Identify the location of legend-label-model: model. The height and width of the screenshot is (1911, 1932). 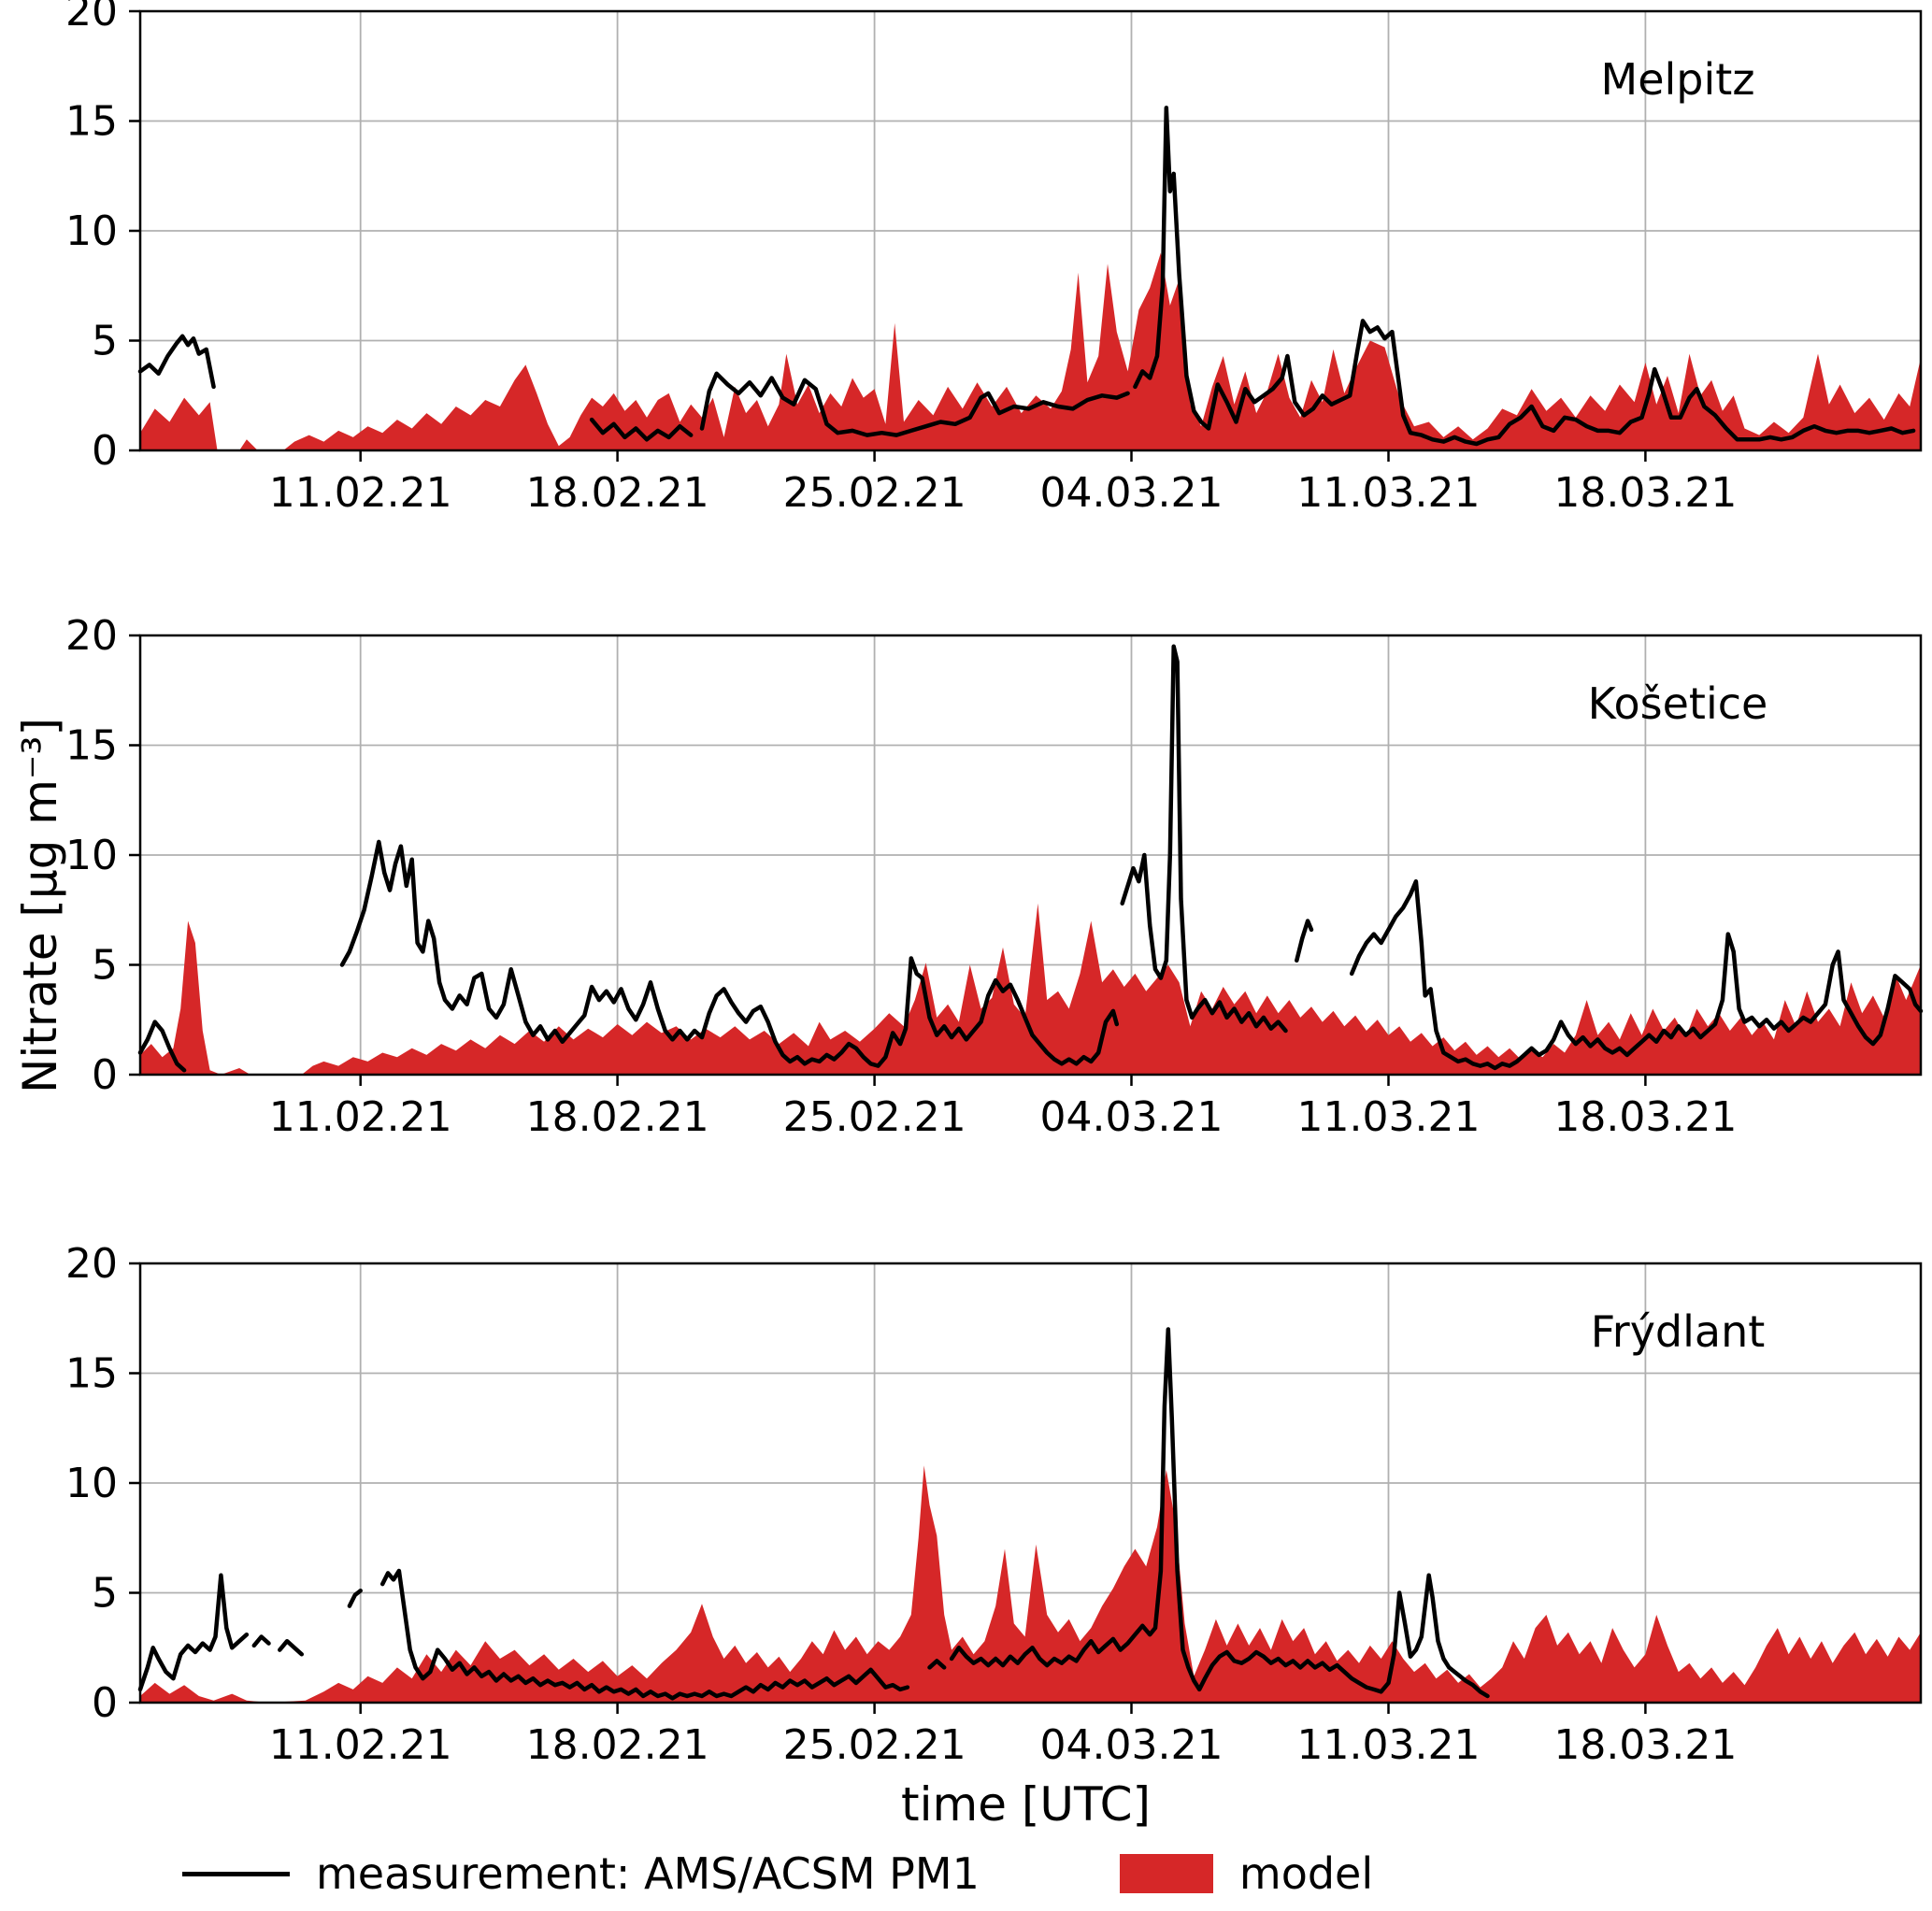
(1306, 1873).